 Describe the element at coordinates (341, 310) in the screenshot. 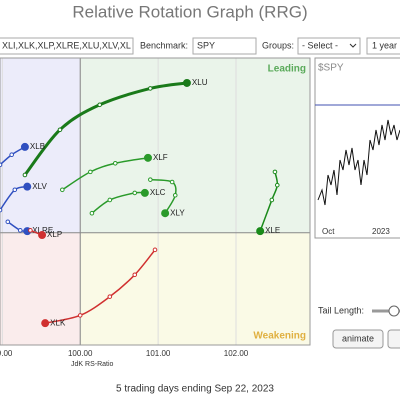

I see `tail-length-label: Tail Length:` at that location.